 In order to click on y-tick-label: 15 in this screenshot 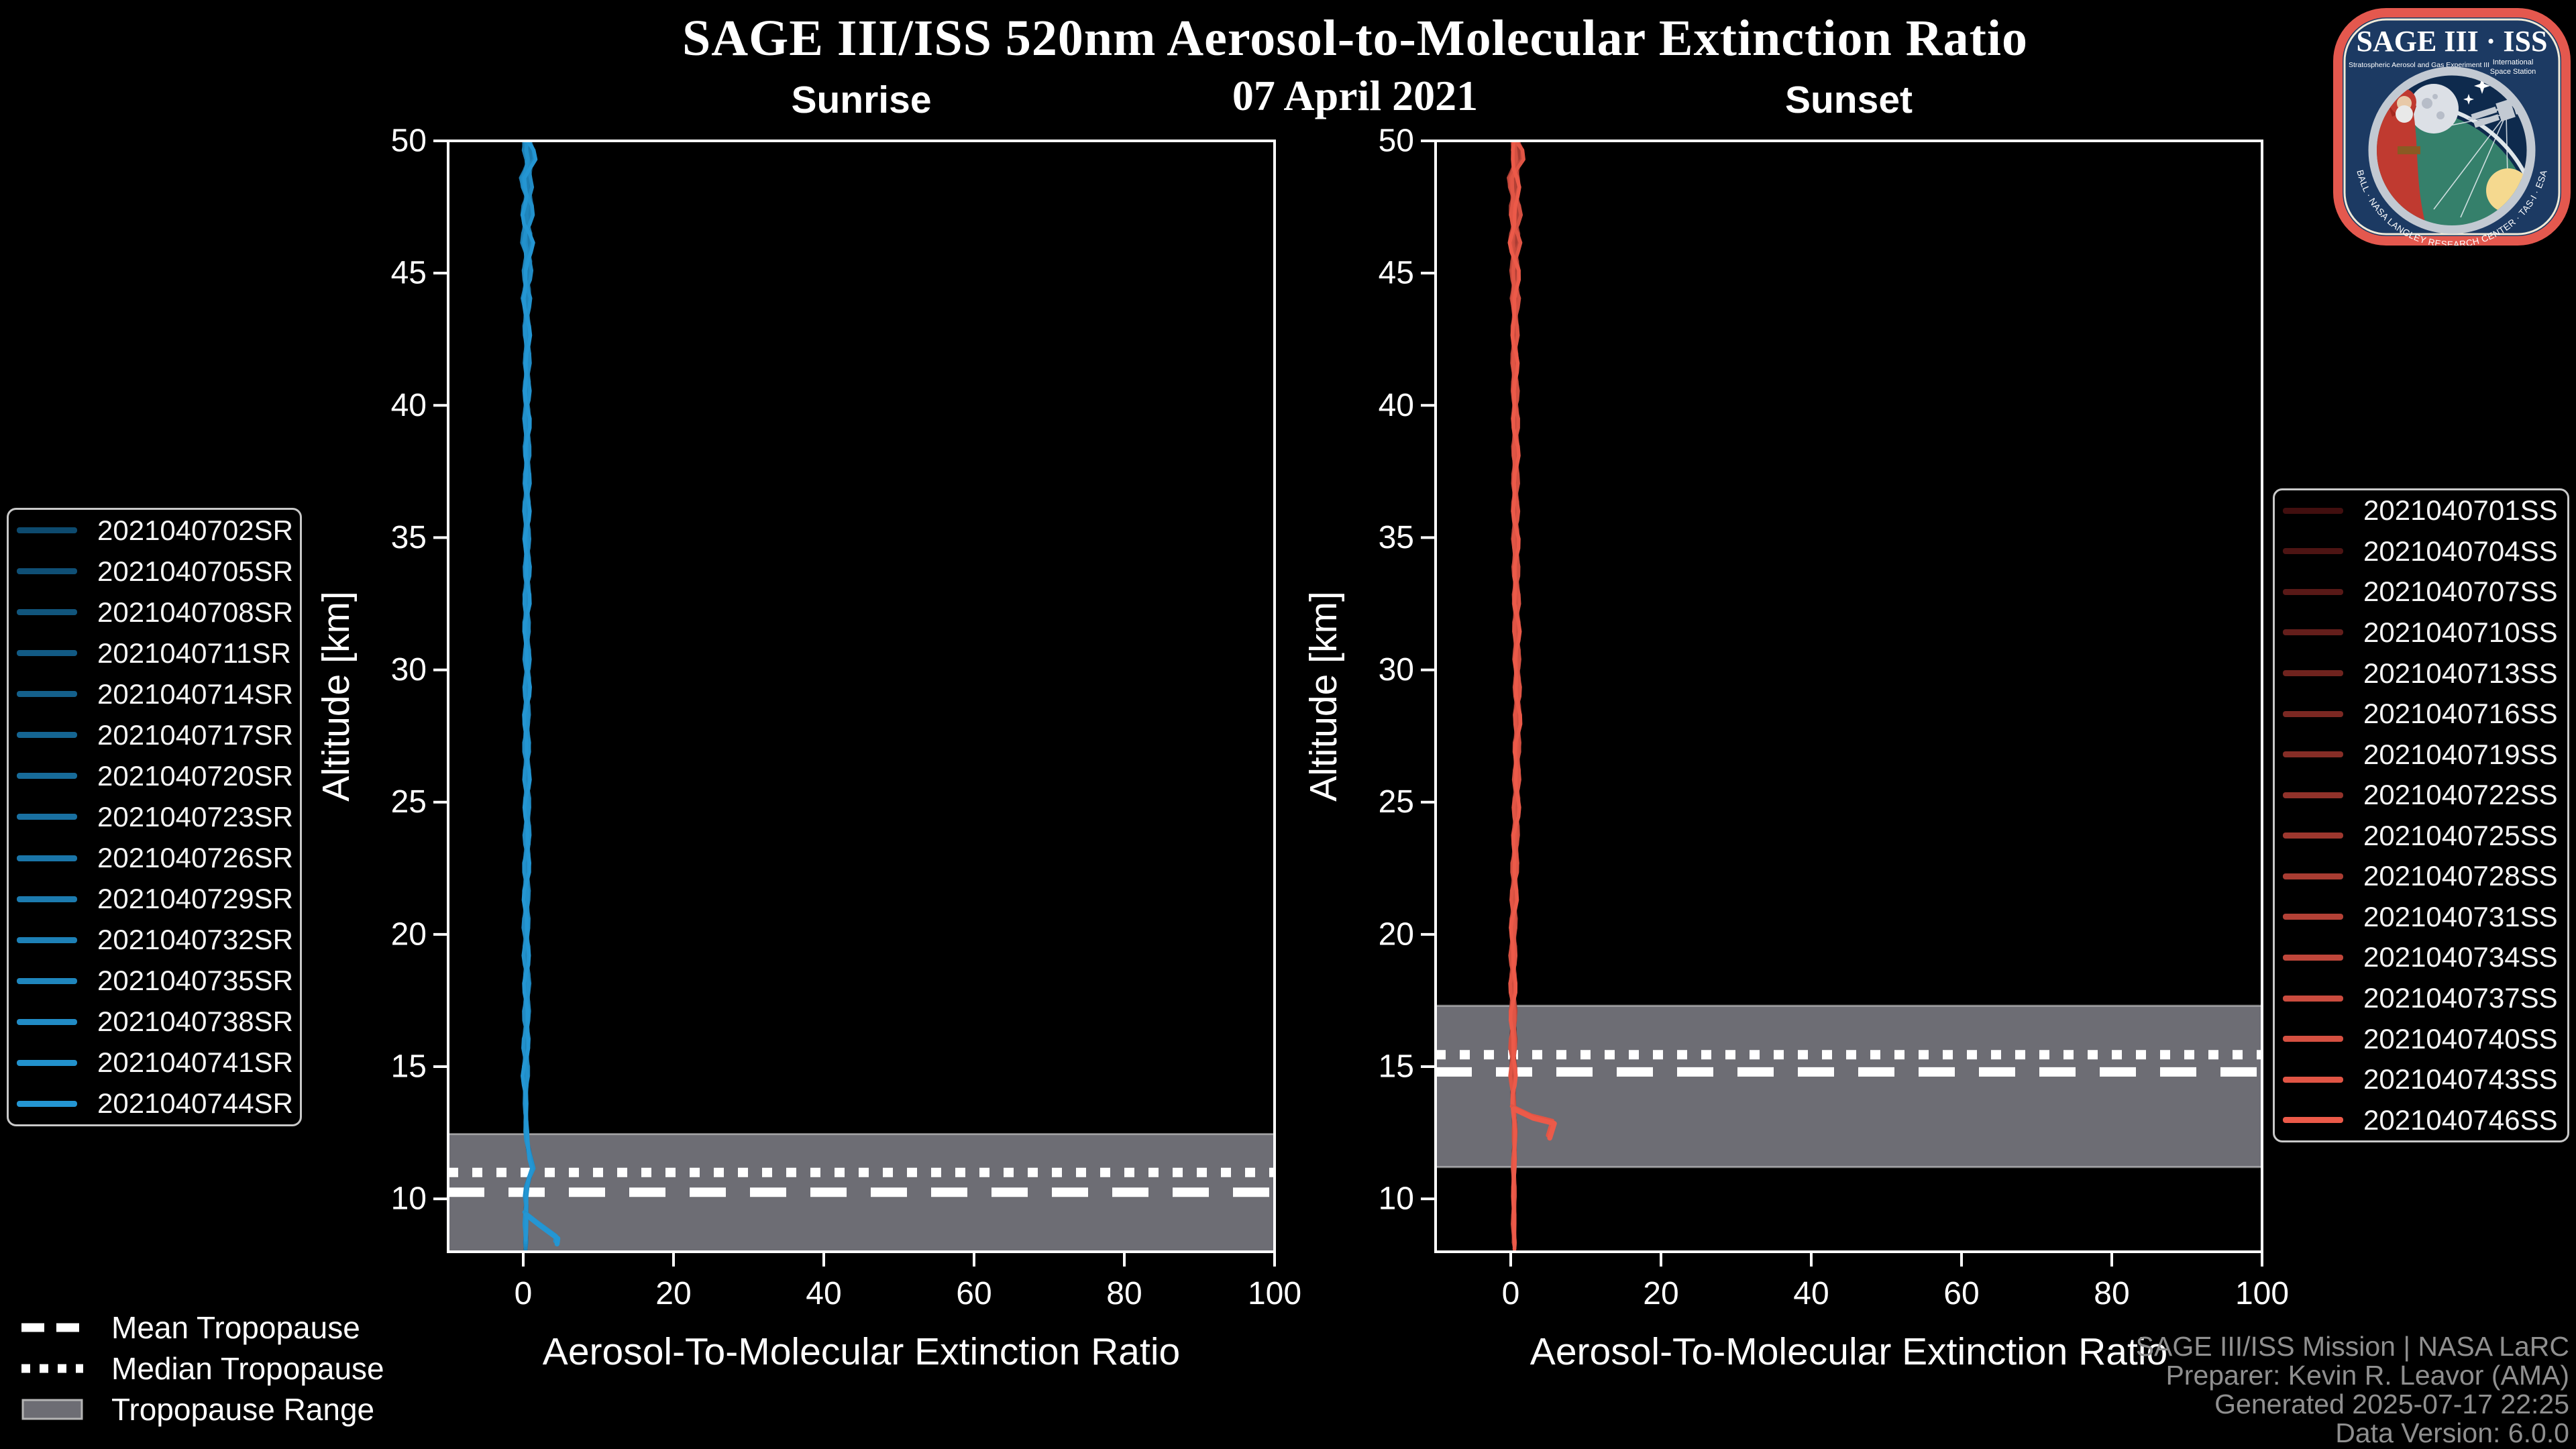, I will do `click(1396, 1067)`.